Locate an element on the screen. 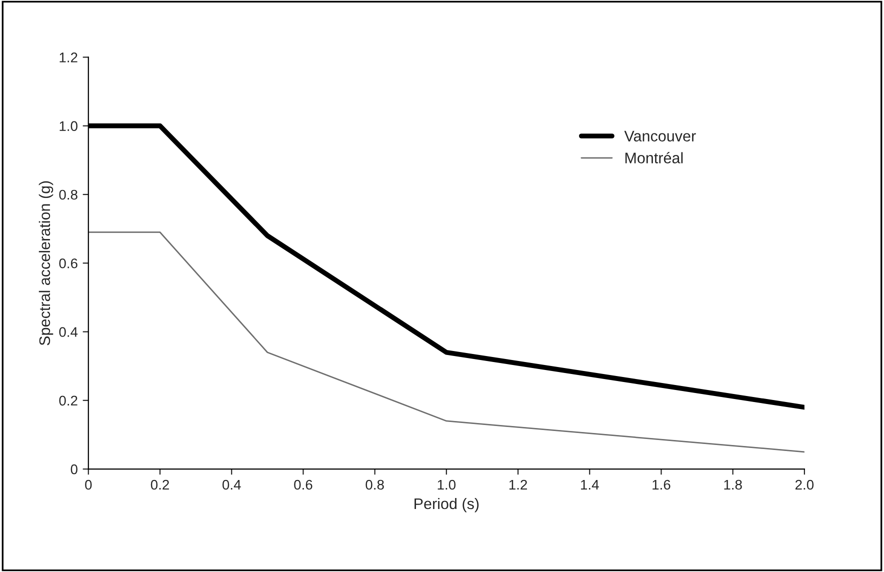  y-tick-label: 1.2 is located at coordinates (69, 57).